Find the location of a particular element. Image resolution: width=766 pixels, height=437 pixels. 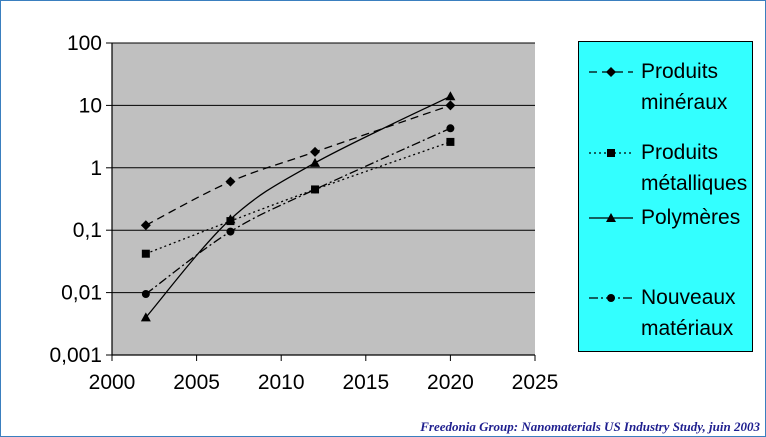

x-tick-label: 2010 is located at coordinates (281, 382).